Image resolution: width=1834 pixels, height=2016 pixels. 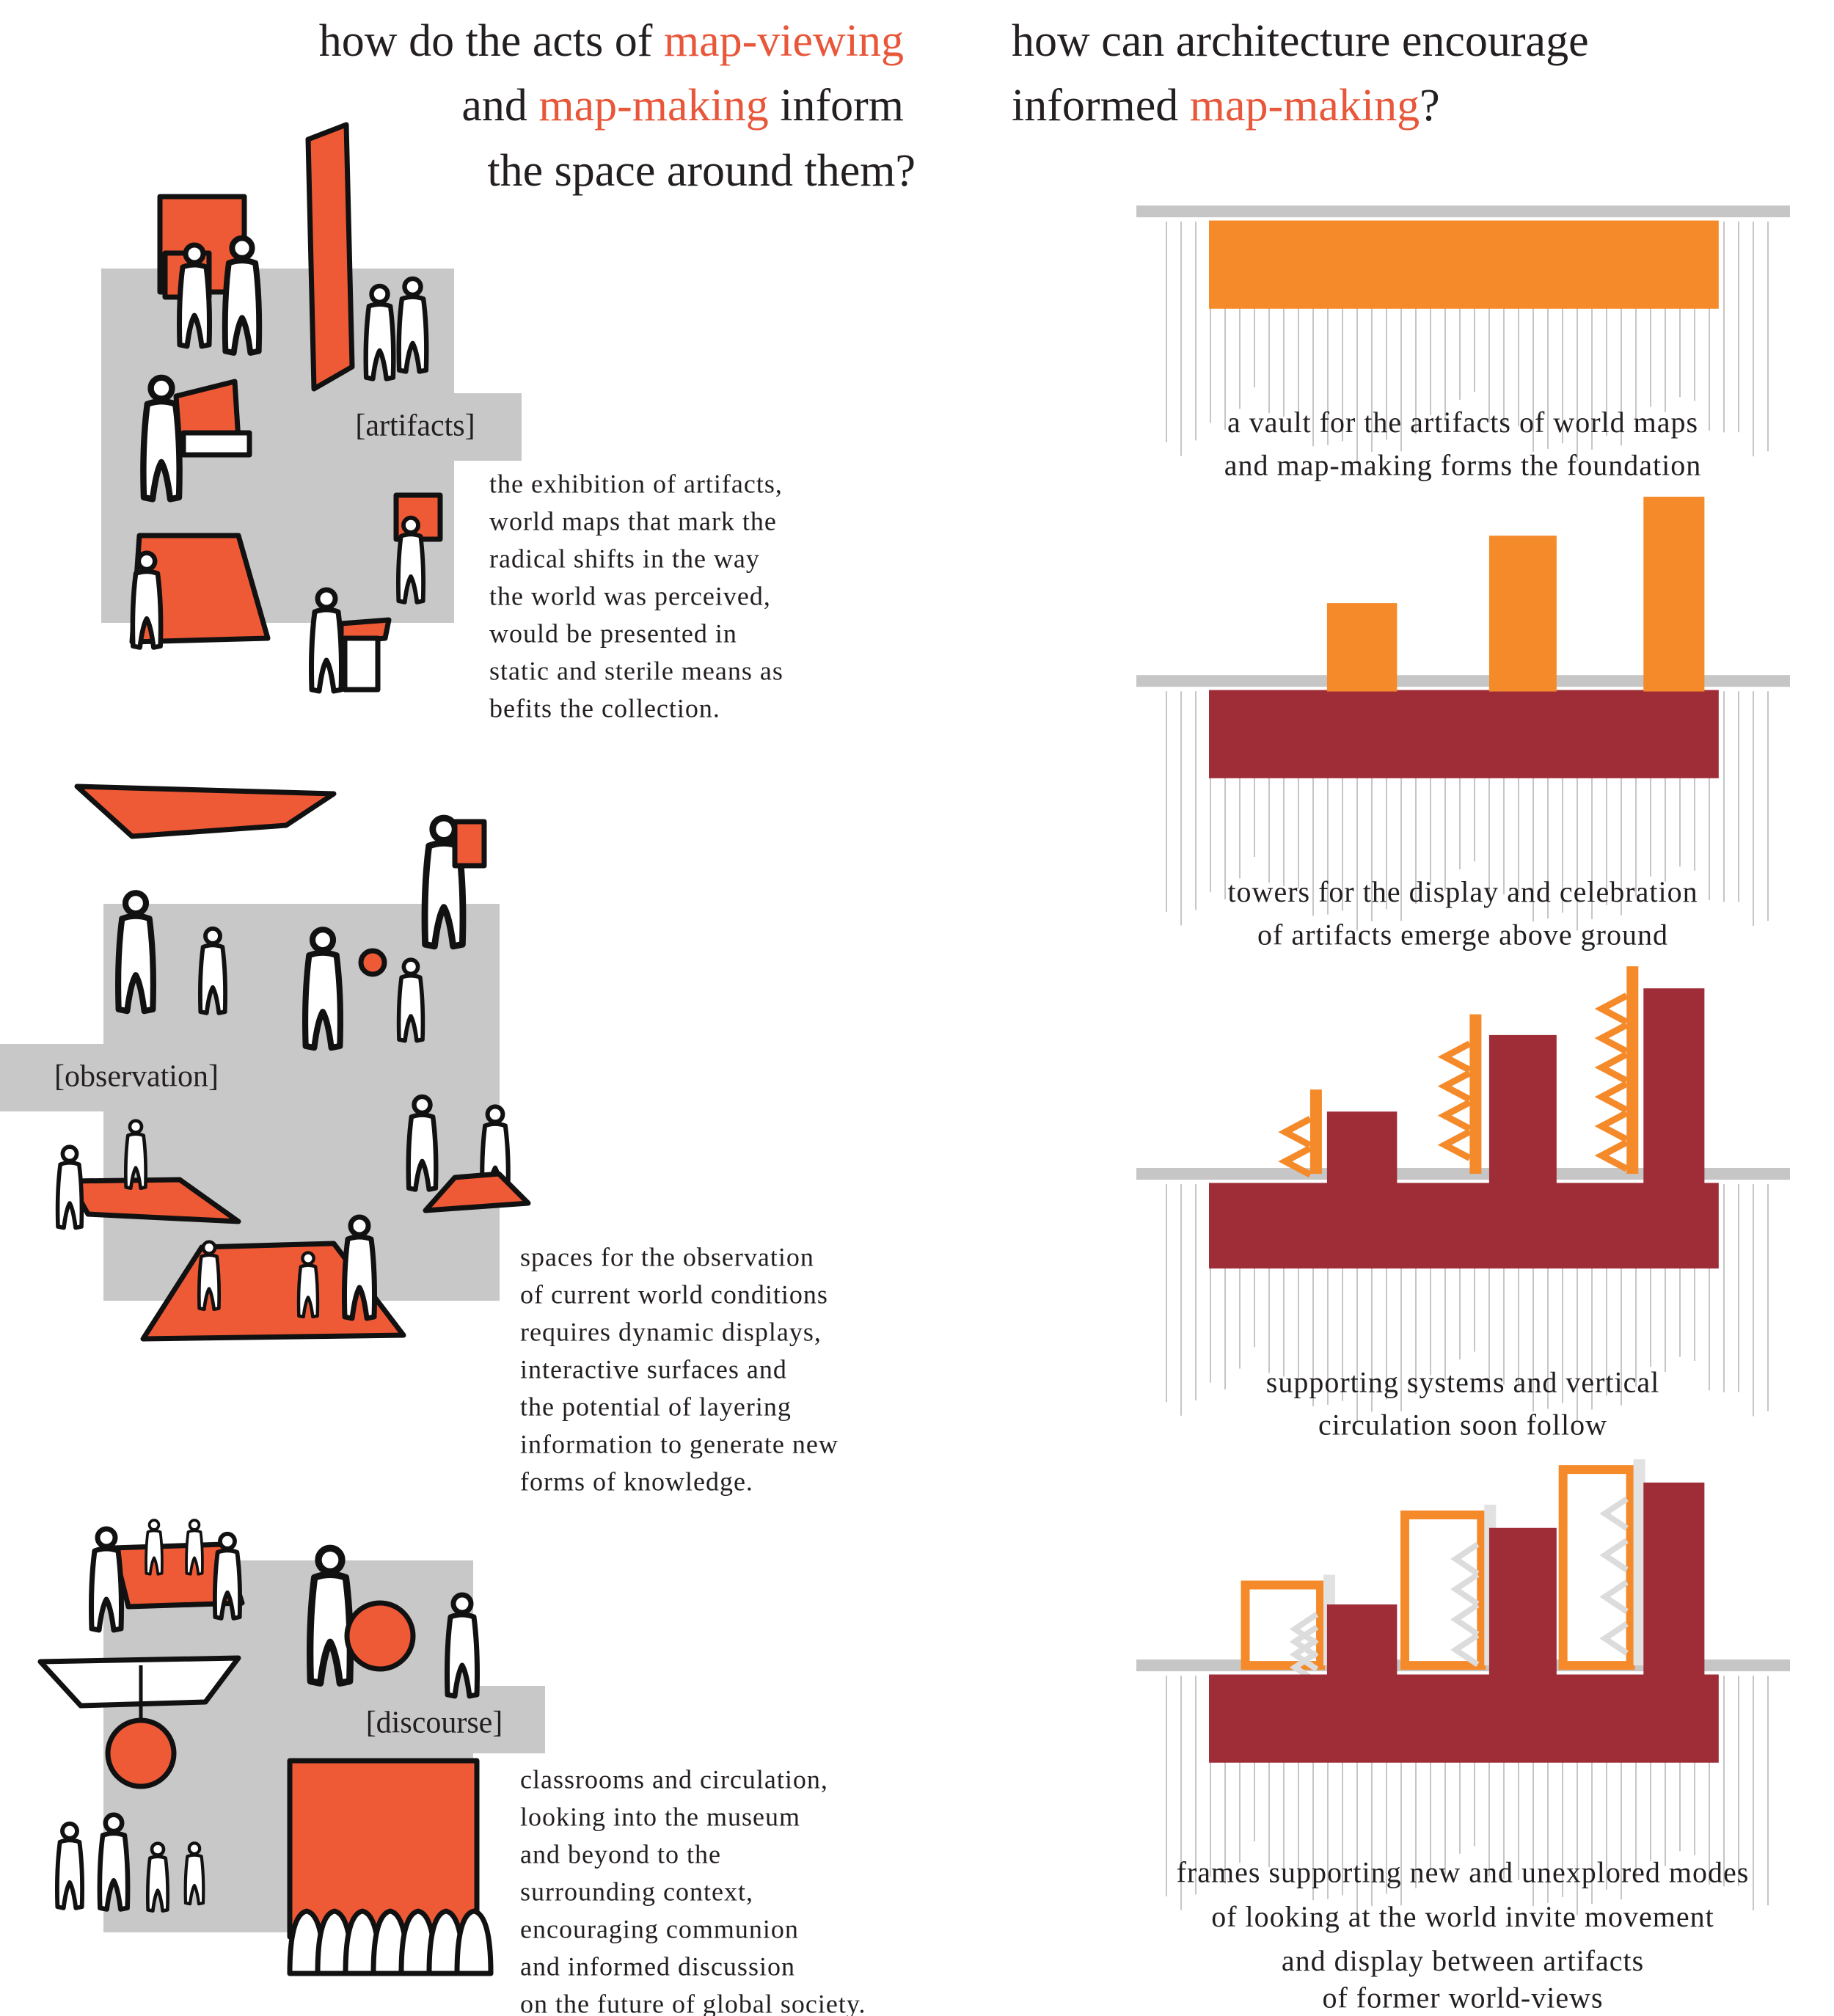 I want to click on section-label: [observation], so click(x=136, y=1077).